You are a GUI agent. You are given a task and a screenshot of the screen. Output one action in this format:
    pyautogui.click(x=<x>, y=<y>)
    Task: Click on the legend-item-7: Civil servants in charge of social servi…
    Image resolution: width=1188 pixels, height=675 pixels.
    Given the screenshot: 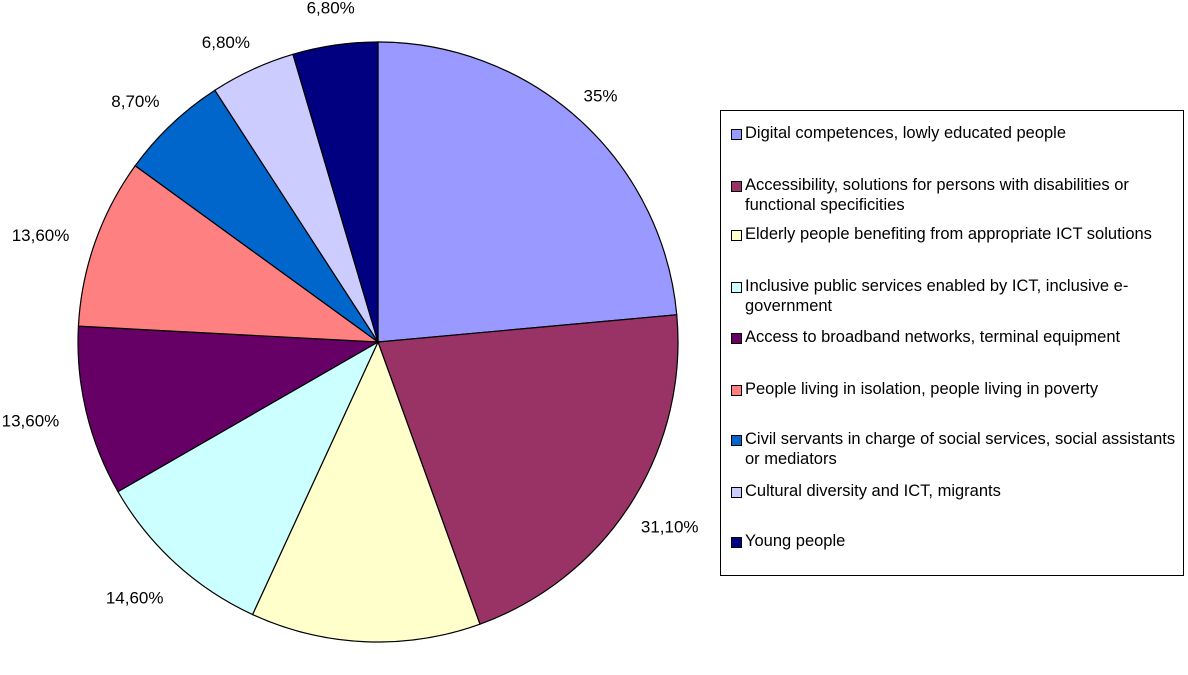 What is the action you would take?
    pyautogui.click(x=955, y=449)
    